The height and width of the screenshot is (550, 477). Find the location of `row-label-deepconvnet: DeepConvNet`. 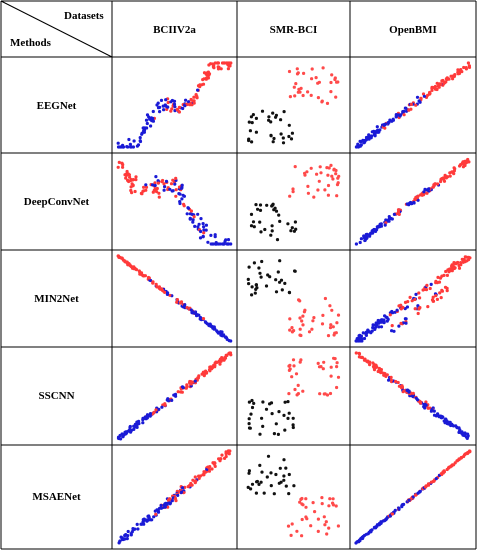

row-label-deepconvnet: DeepConvNet is located at coordinates (57, 202).